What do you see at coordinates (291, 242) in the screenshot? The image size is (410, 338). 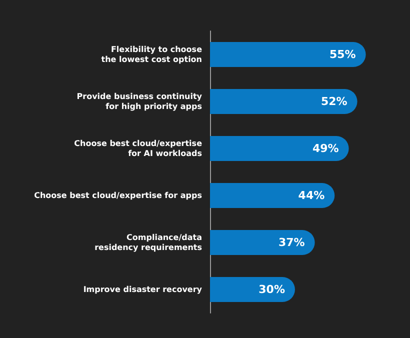 I see `data-label: 37%` at bounding box center [291, 242].